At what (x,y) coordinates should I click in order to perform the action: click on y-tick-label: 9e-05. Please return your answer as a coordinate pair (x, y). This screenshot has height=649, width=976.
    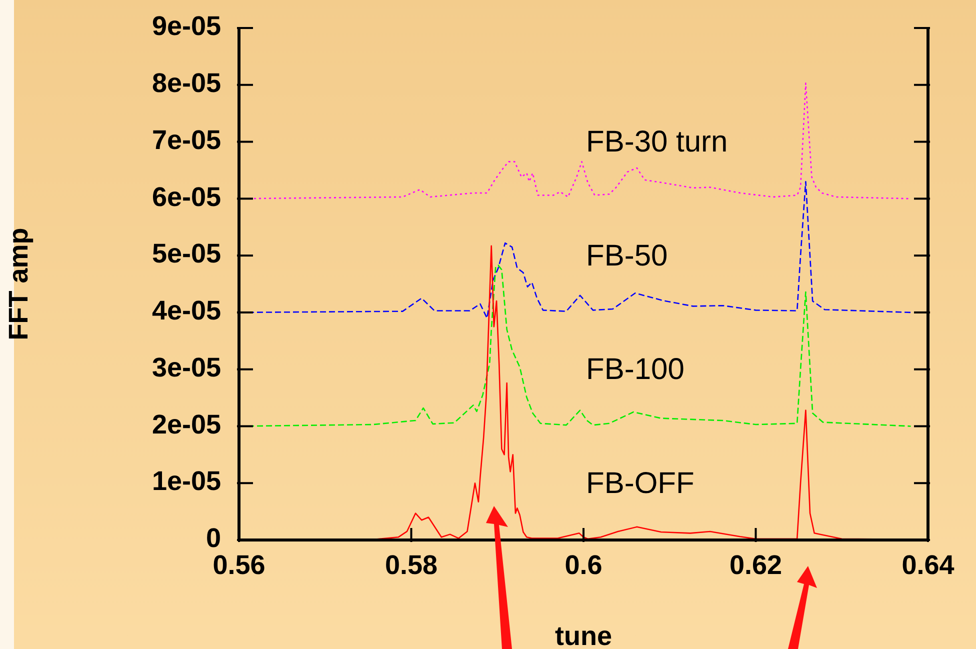
    Looking at the image, I should click on (186, 26).